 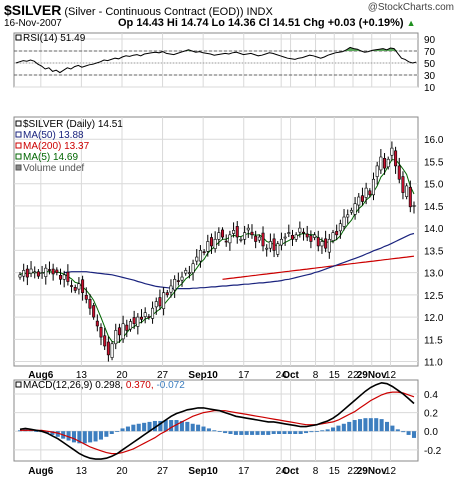 What do you see at coordinates (203, 471) in the screenshot?
I see `x-tick-label: Sep10` at bounding box center [203, 471].